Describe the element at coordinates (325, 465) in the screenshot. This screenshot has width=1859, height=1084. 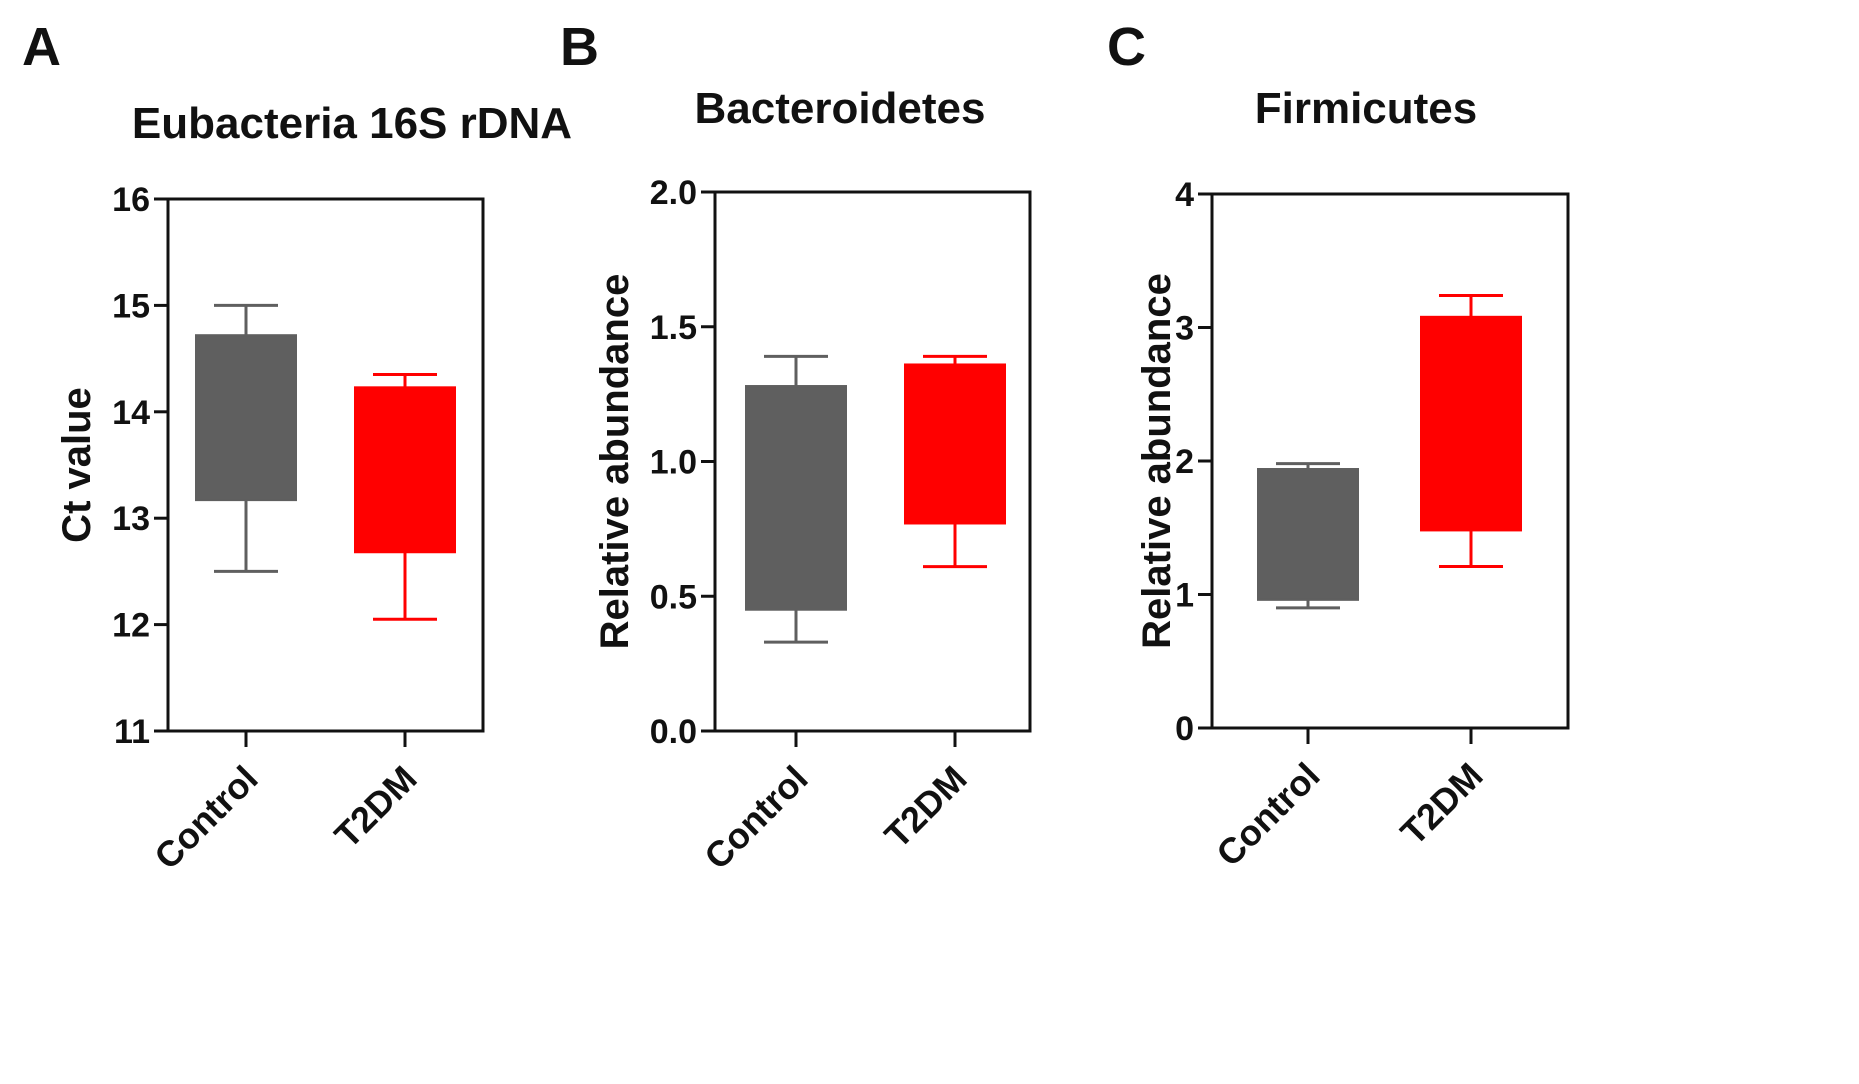
I see `panel-a-plot-frame` at that location.